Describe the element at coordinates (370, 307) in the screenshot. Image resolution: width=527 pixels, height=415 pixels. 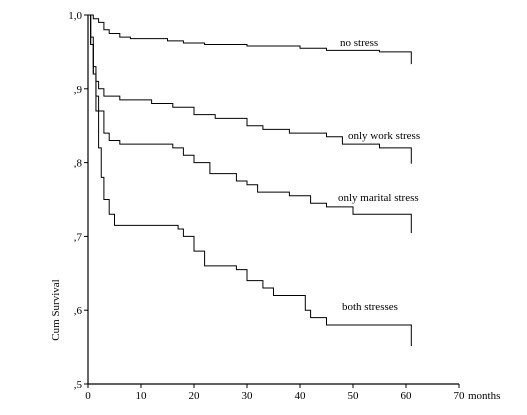
I see `series-label: both stresses` at that location.